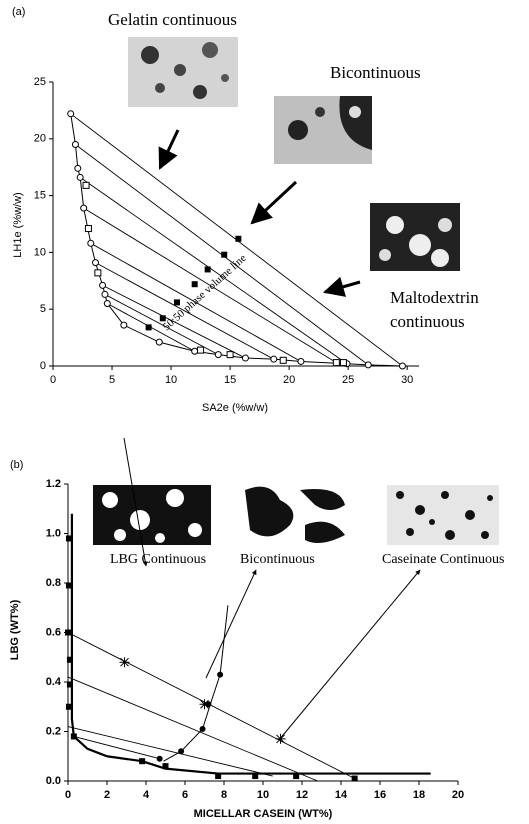  I want to click on x-axis-title: MICELLAR CASEIN (WT%), so click(263, 814).